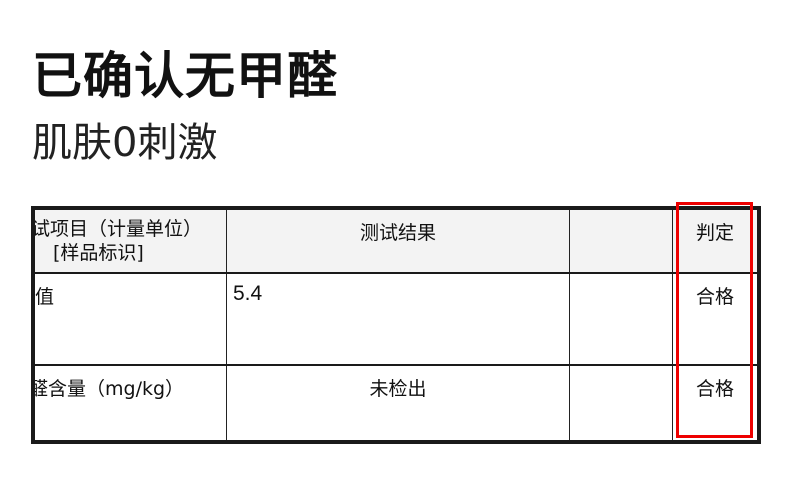 This screenshot has width=790, height=494. What do you see at coordinates (714, 233) in the screenshot?
I see `header-verdict-cell: 判定` at bounding box center [714, 233].